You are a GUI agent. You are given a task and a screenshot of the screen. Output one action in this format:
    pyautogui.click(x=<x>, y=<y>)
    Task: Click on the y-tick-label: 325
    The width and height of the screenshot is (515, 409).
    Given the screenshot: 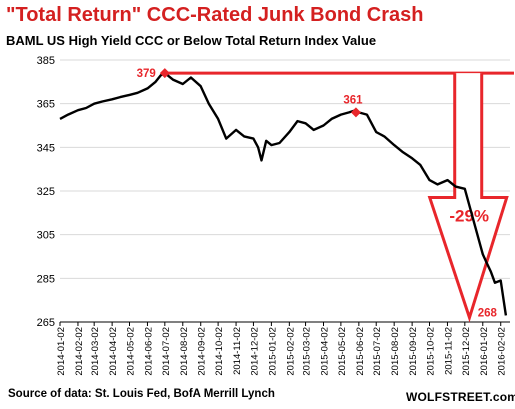 What is the action you would take?
    pyautogui.click(x=46, y=192)
    